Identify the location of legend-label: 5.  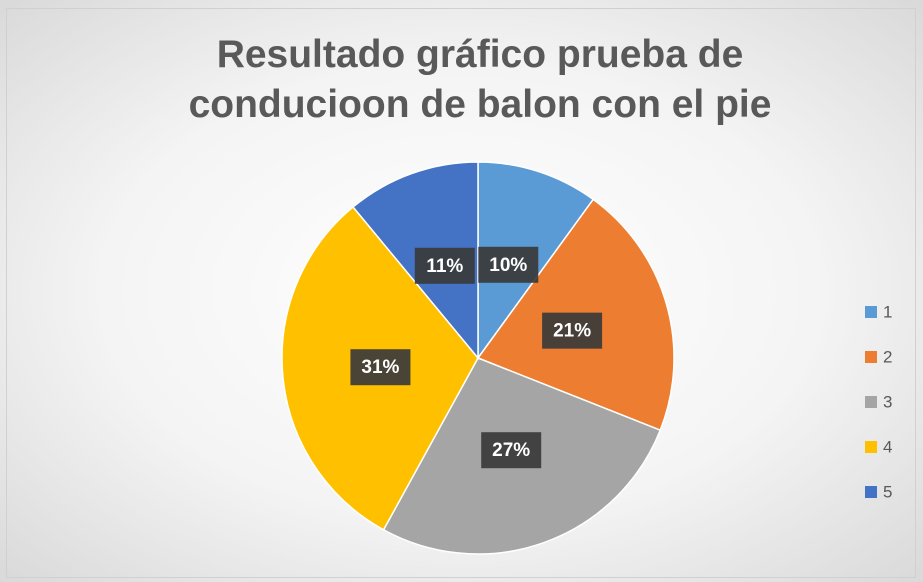
(887, 491).